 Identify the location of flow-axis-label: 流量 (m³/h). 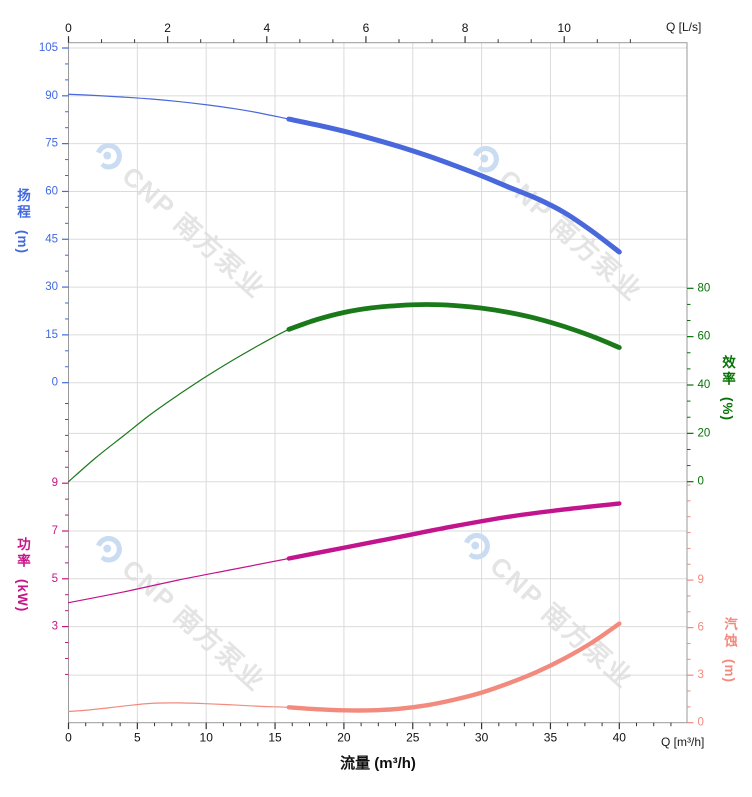
(378, 763).